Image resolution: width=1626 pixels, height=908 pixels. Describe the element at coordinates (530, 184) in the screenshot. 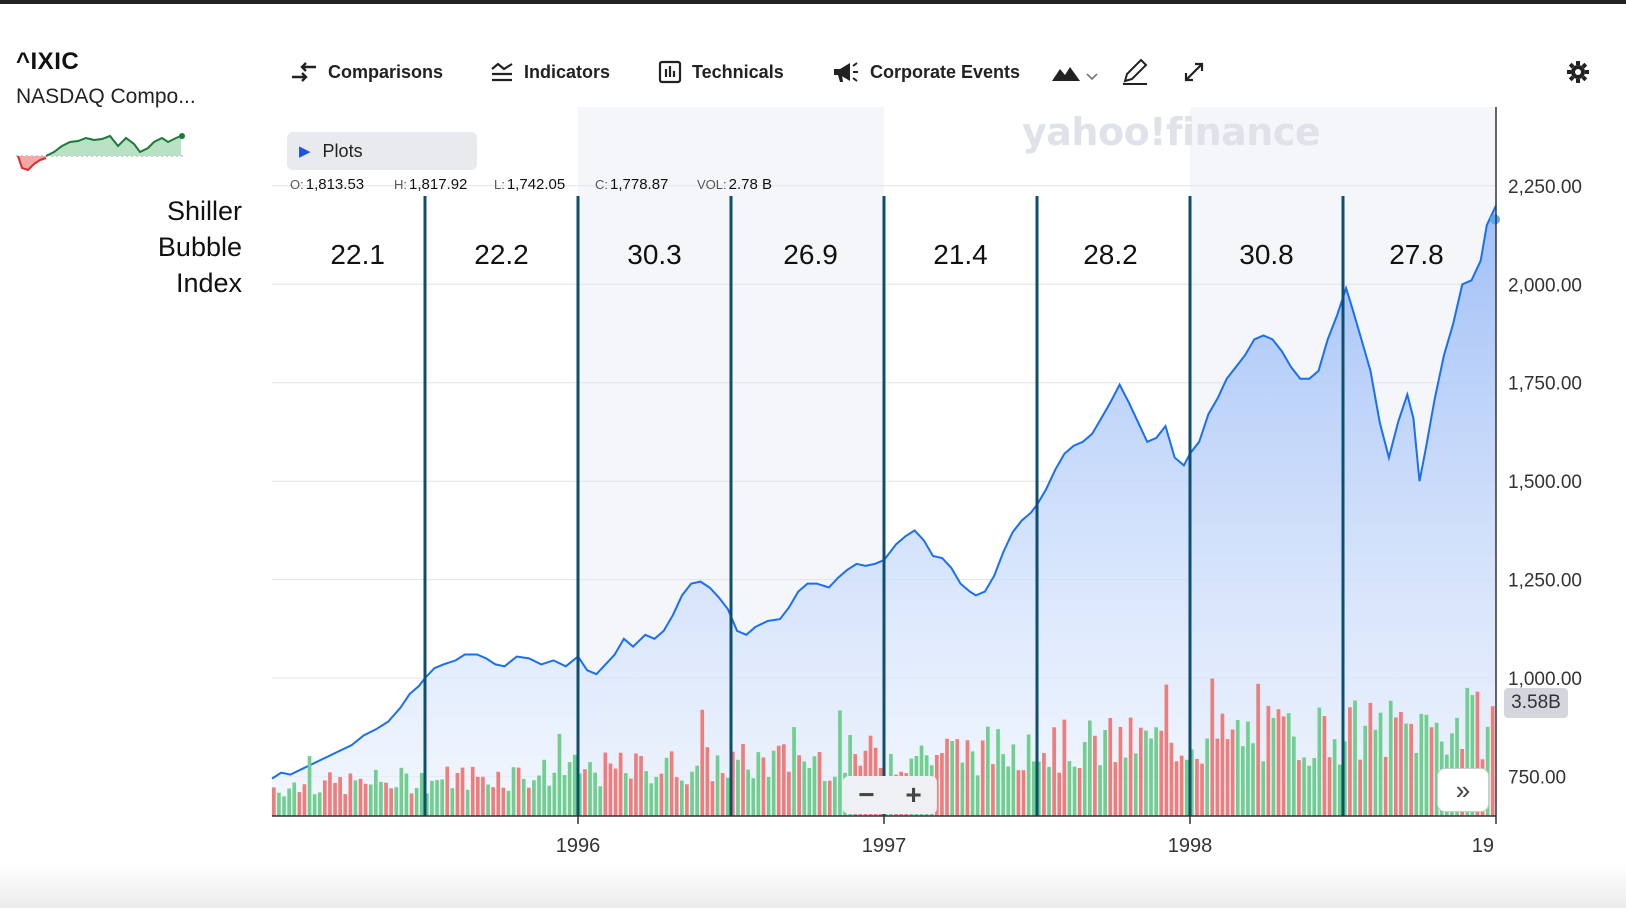

I see `ohlc-low: L: 1,742.05` at that location.